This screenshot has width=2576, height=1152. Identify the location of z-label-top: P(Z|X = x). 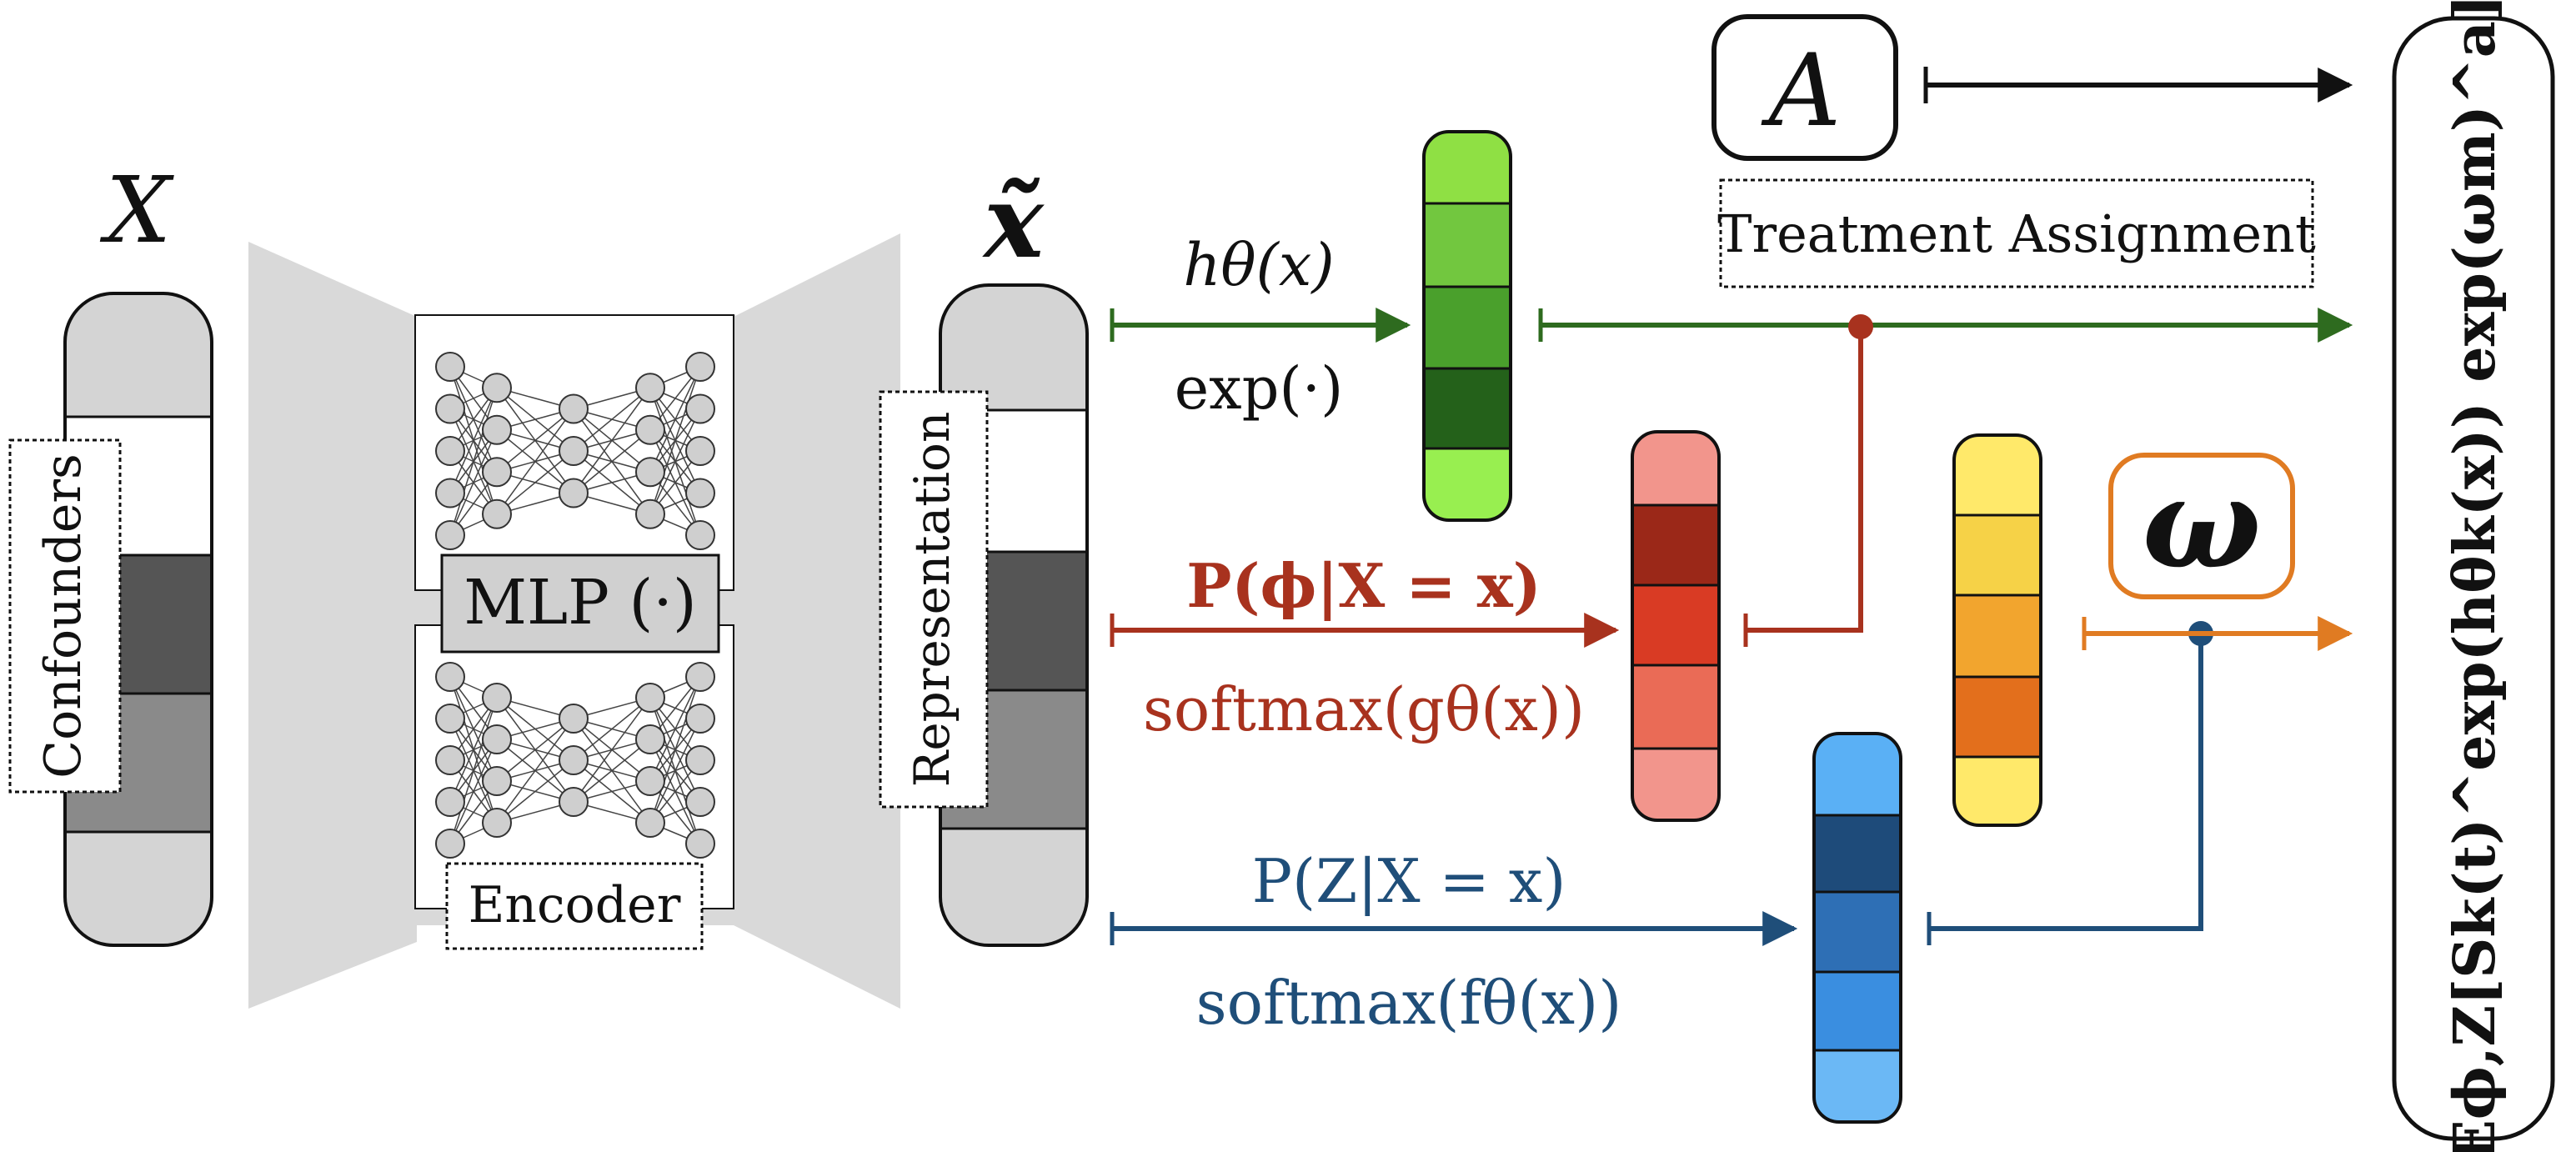
(1409, 881).